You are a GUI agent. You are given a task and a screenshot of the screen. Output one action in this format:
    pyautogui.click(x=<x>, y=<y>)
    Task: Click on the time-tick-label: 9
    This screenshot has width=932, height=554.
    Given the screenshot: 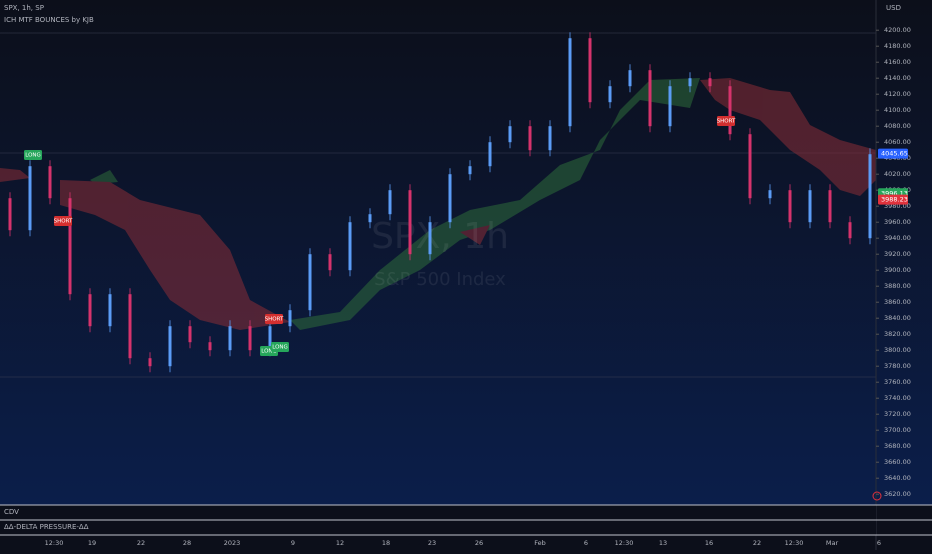 What is the action you would take?
    pyautogui.click(x=293, y=543)
    